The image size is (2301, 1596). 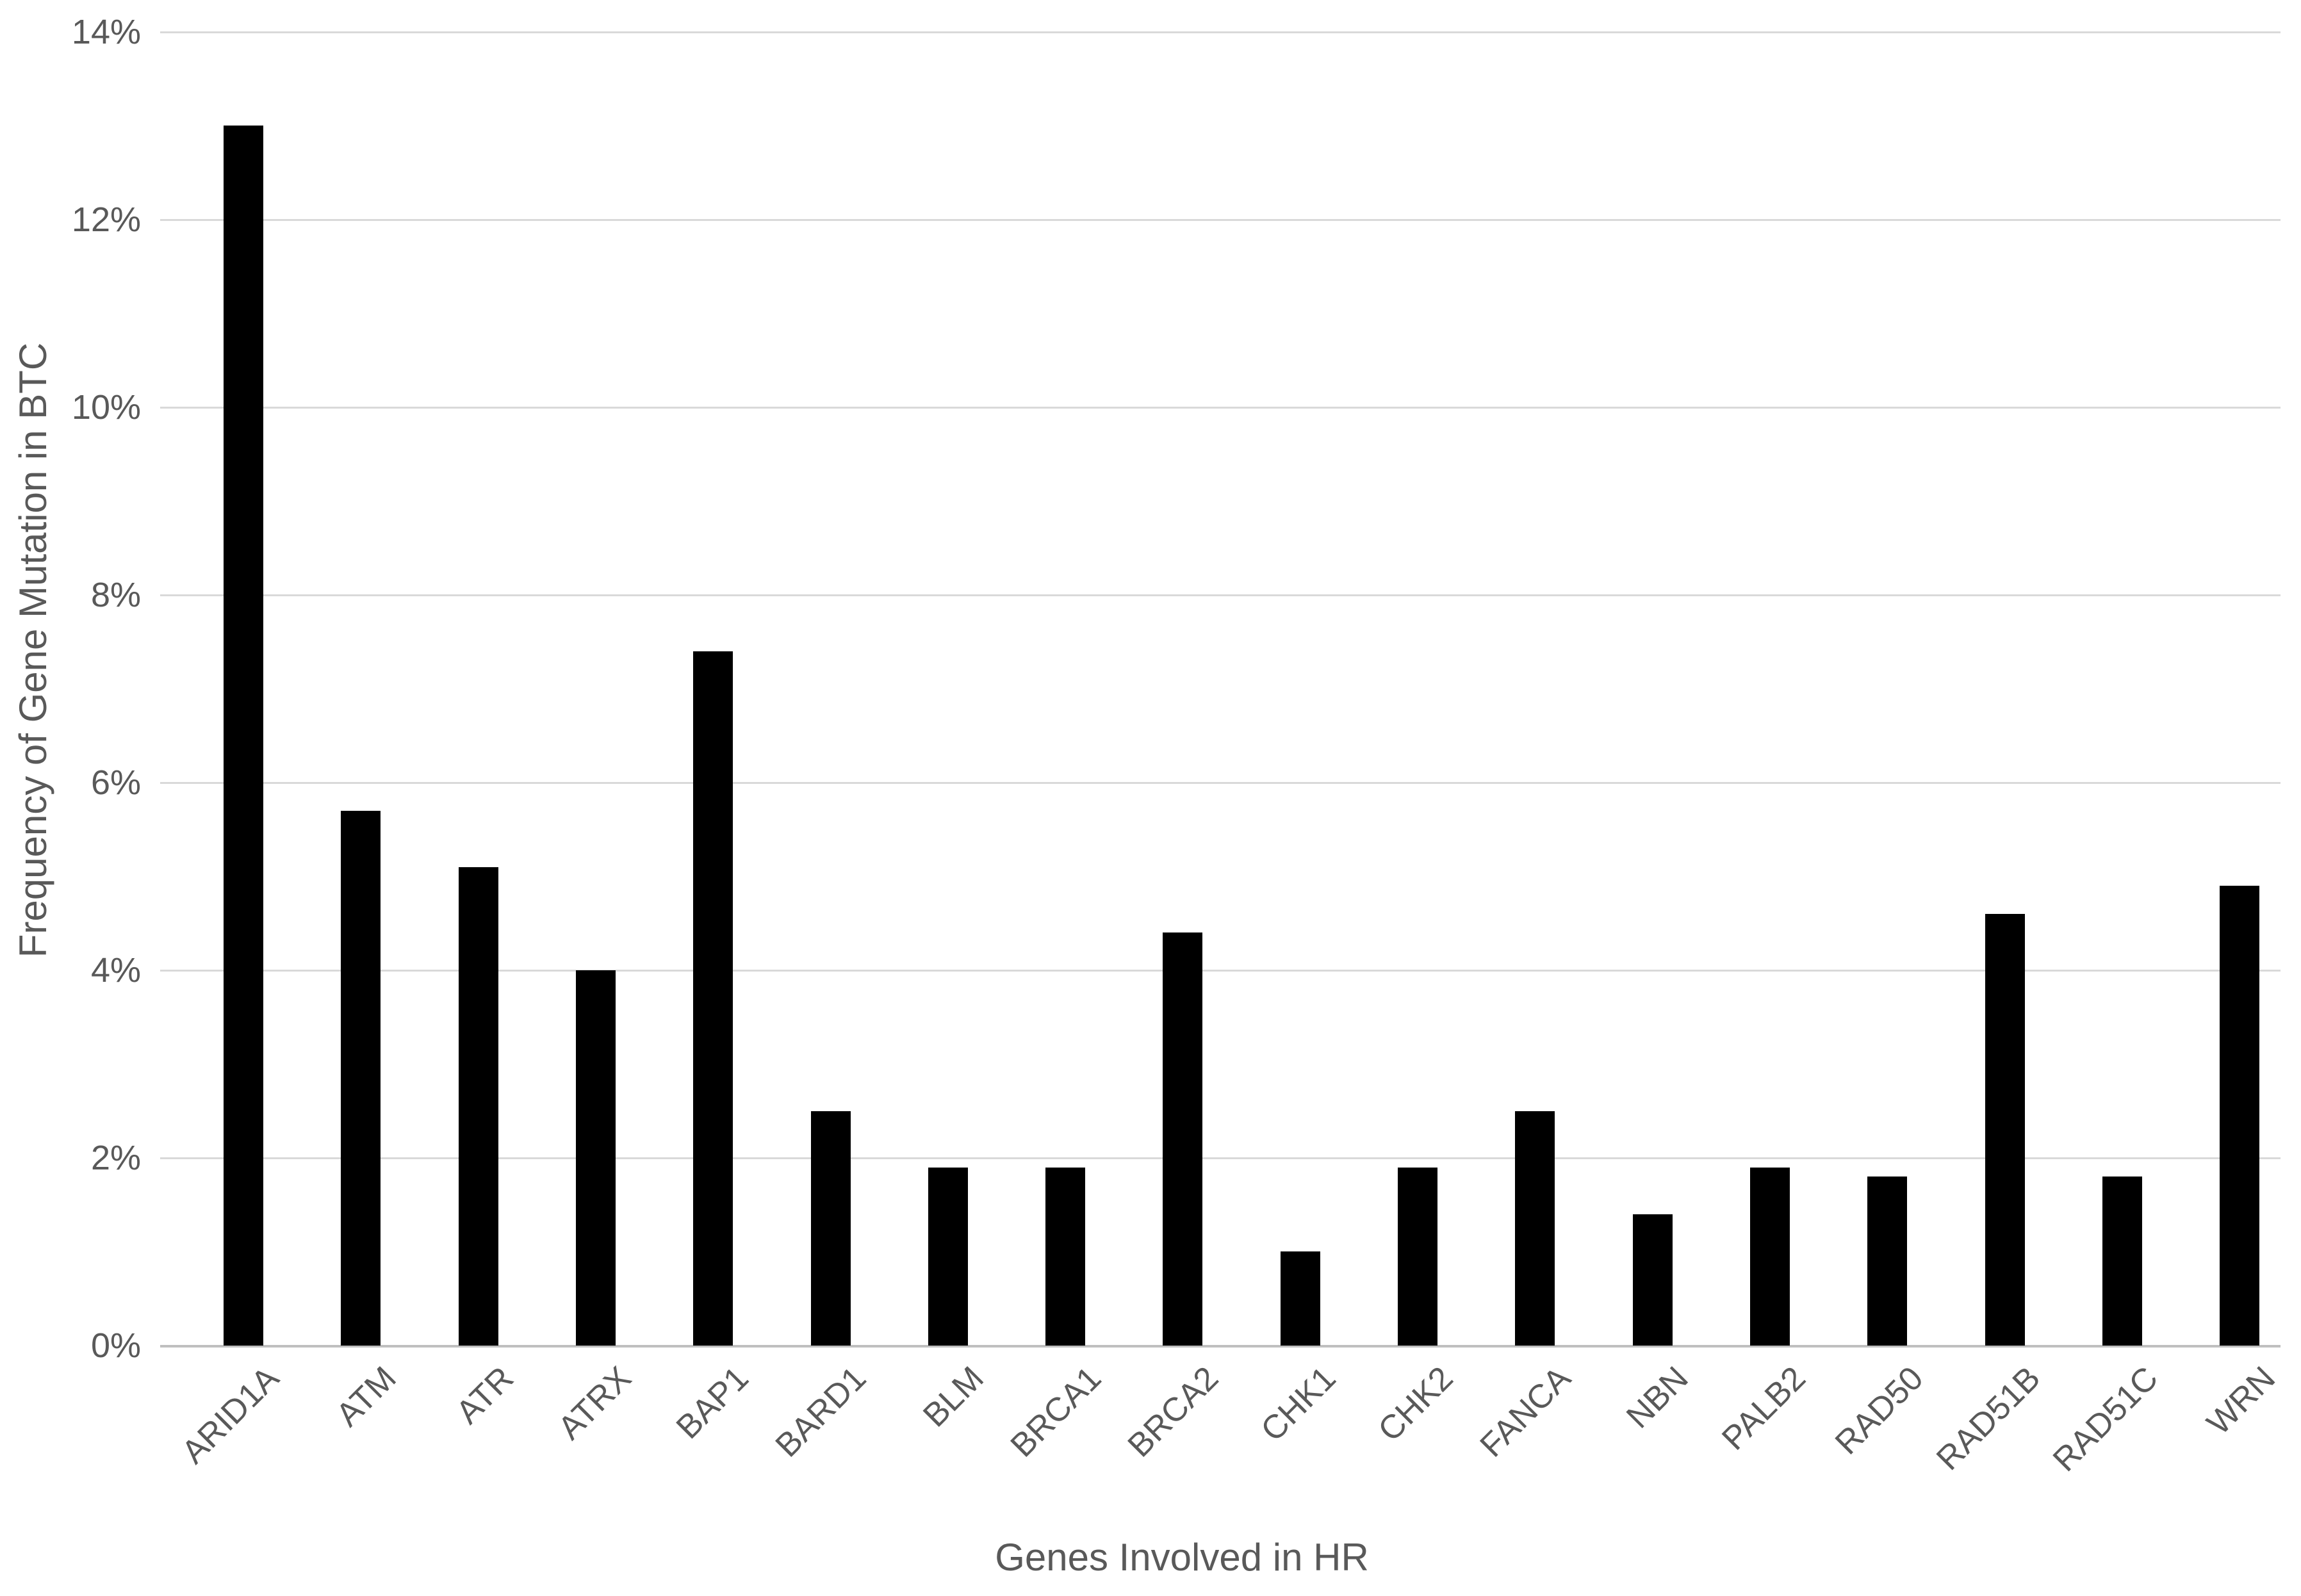 What do you see at coordinates (1879, 1410) in the screenshot?
I see `x-tick-label-RAD50: RAD50` at bounding box center [1879, 1410].